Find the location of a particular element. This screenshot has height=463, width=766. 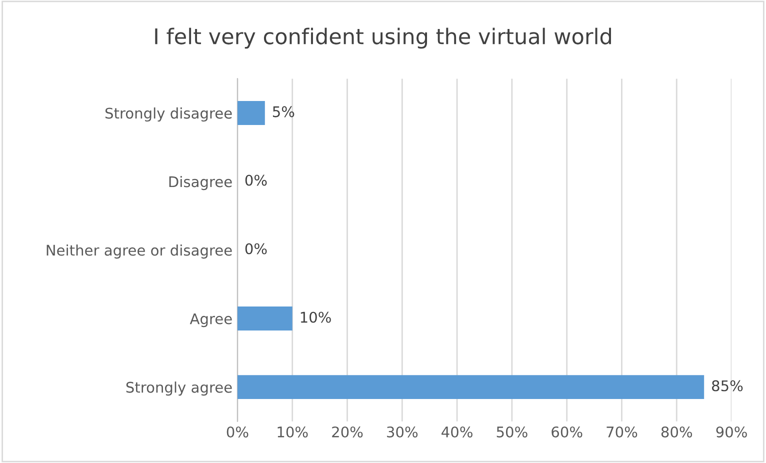

data-label: 5% is located at coordinates (283, 112).